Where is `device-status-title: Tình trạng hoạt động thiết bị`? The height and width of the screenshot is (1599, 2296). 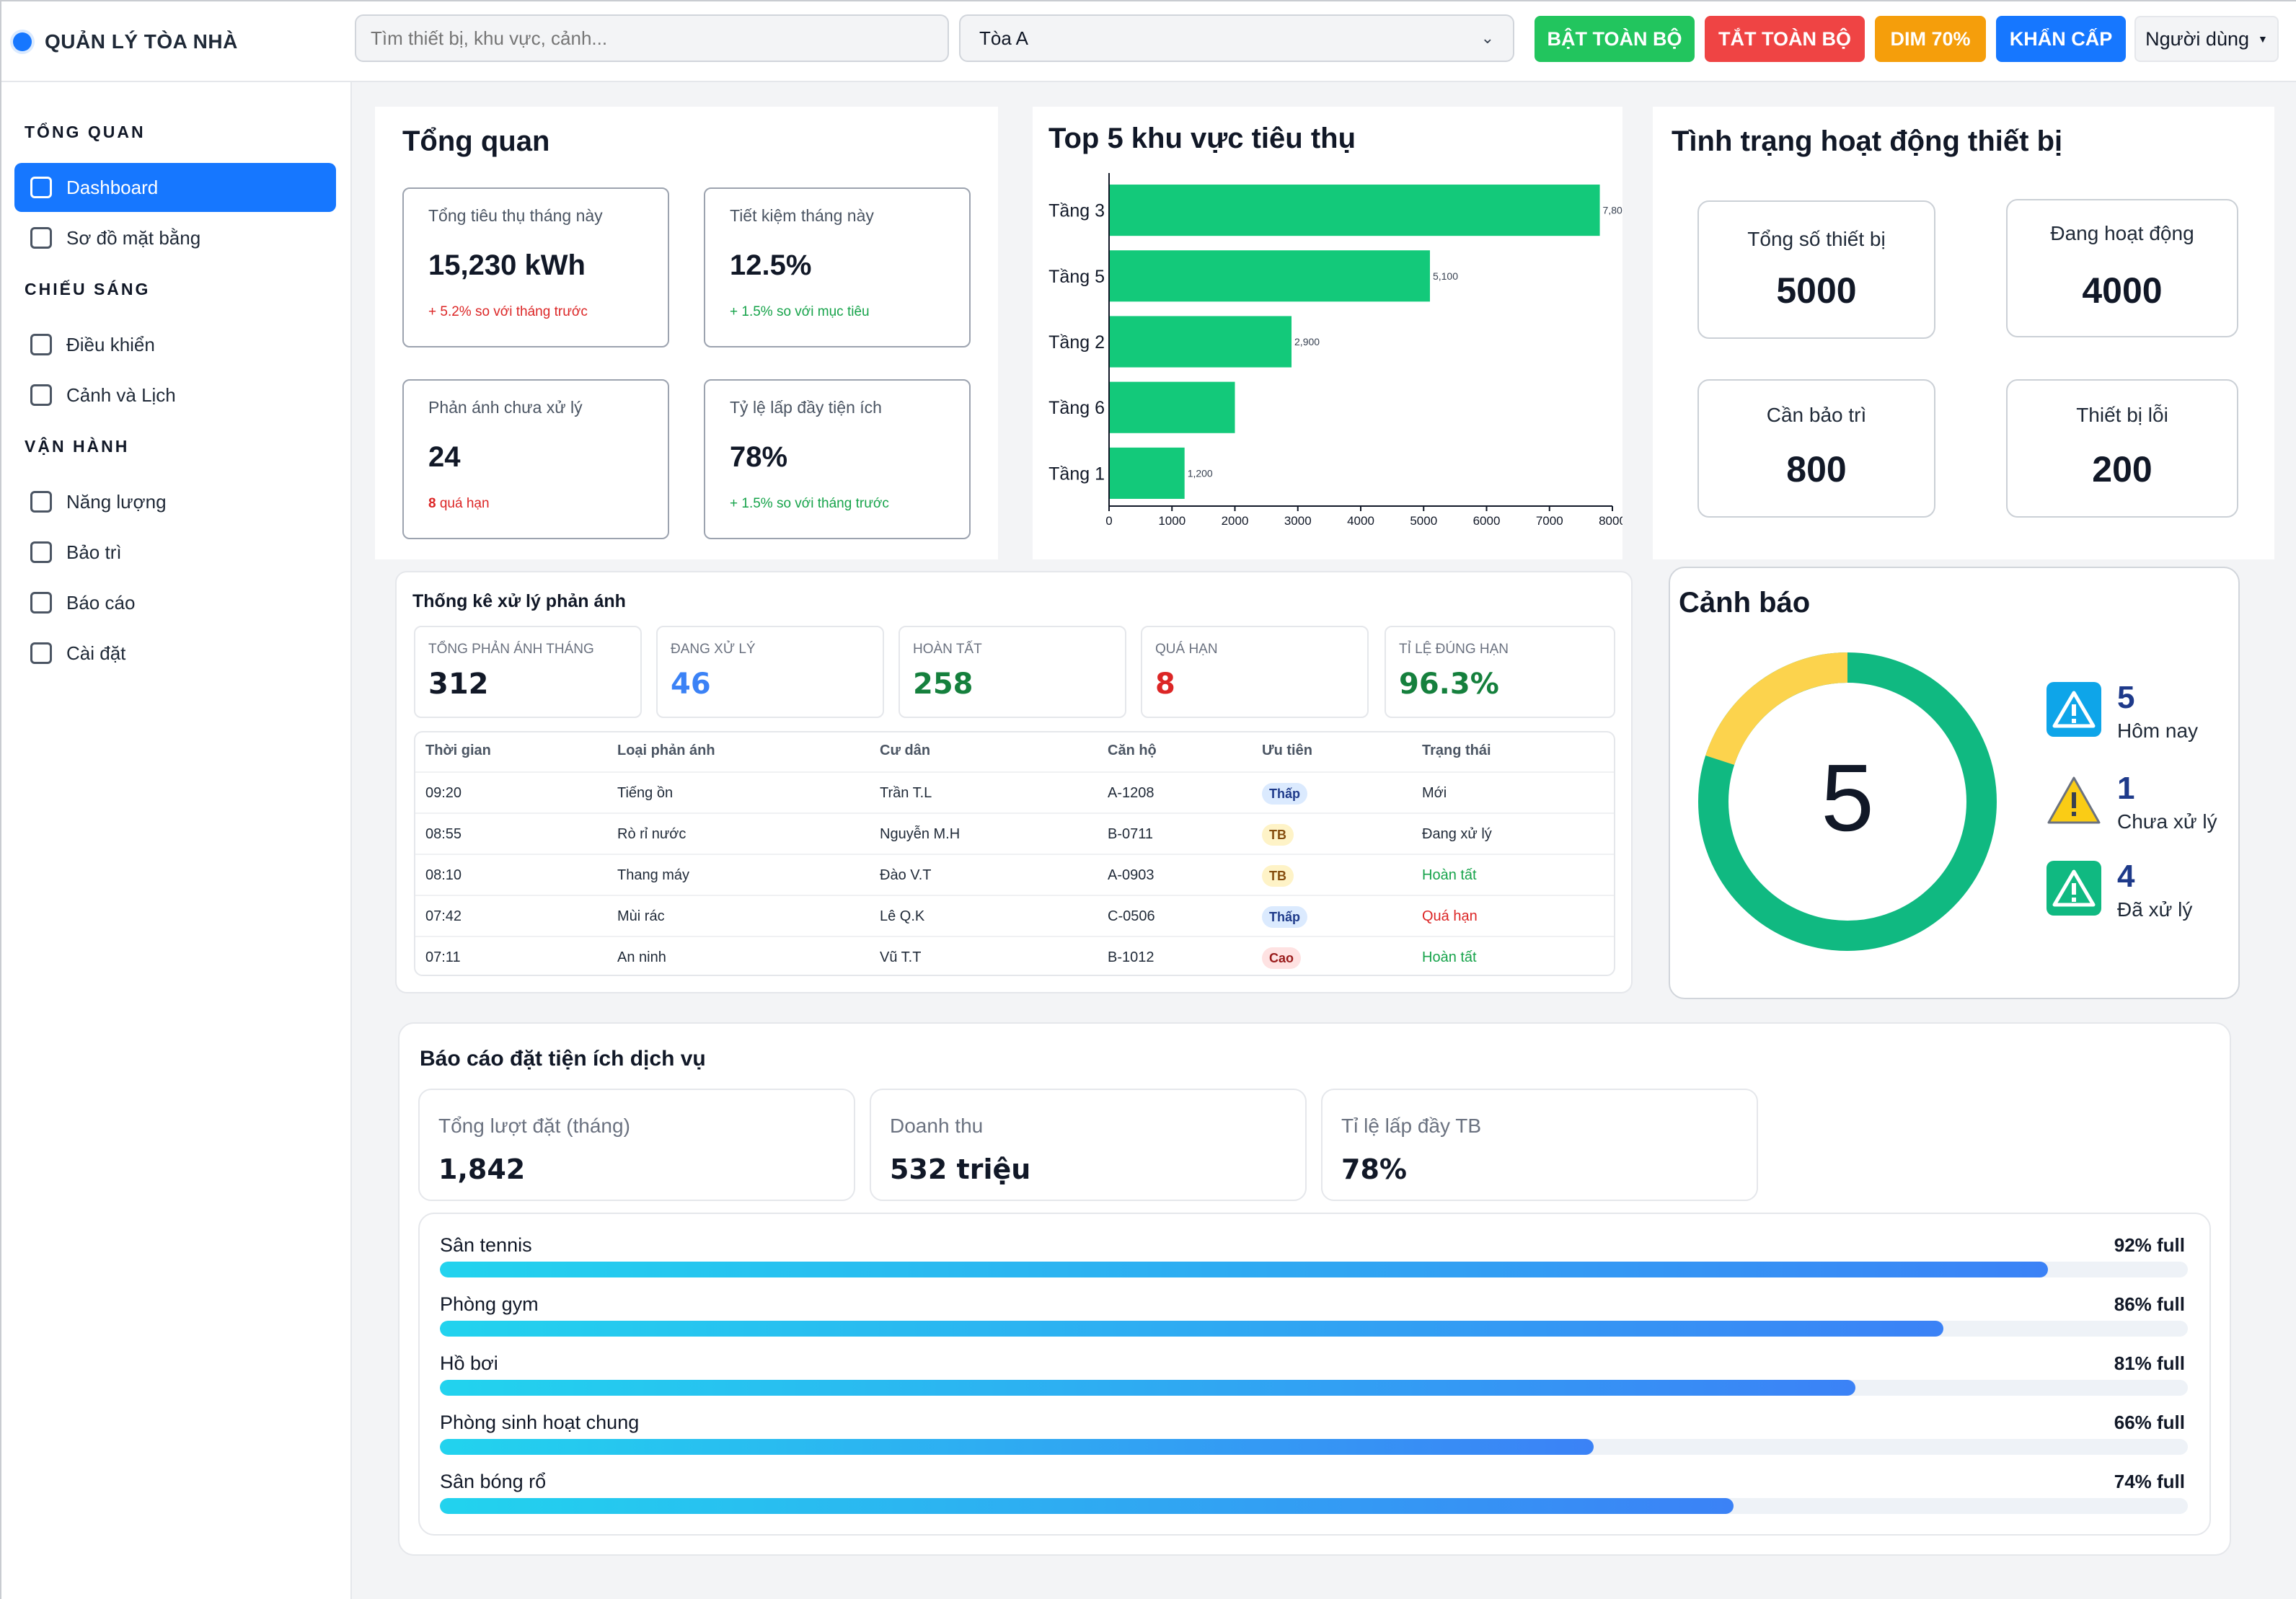
device-status-title: Tình trạng hoạt động thiết bị is located at coordinates (1867, 141).